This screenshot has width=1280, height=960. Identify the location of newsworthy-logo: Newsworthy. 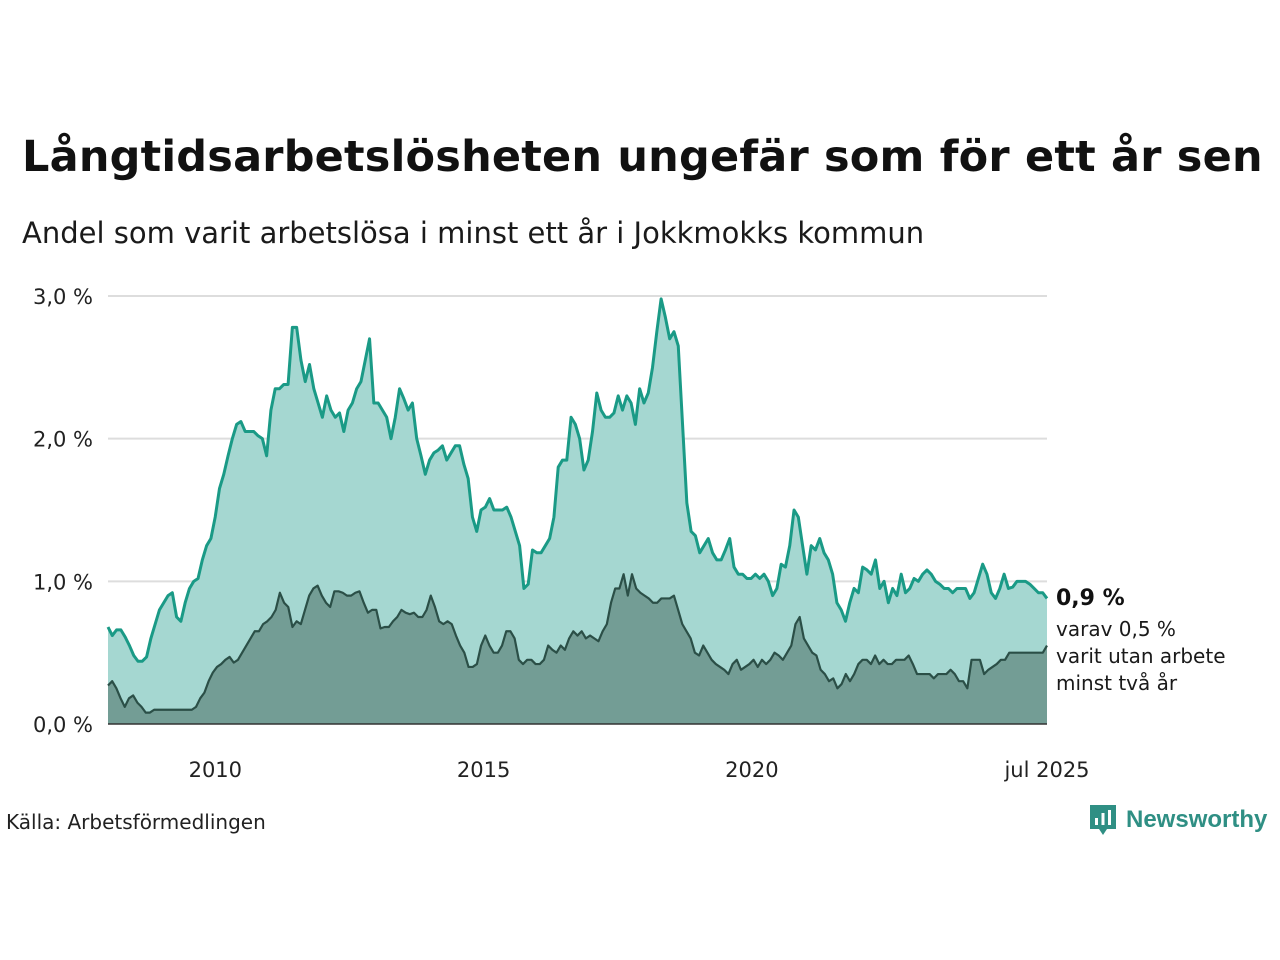
(1177, 820).